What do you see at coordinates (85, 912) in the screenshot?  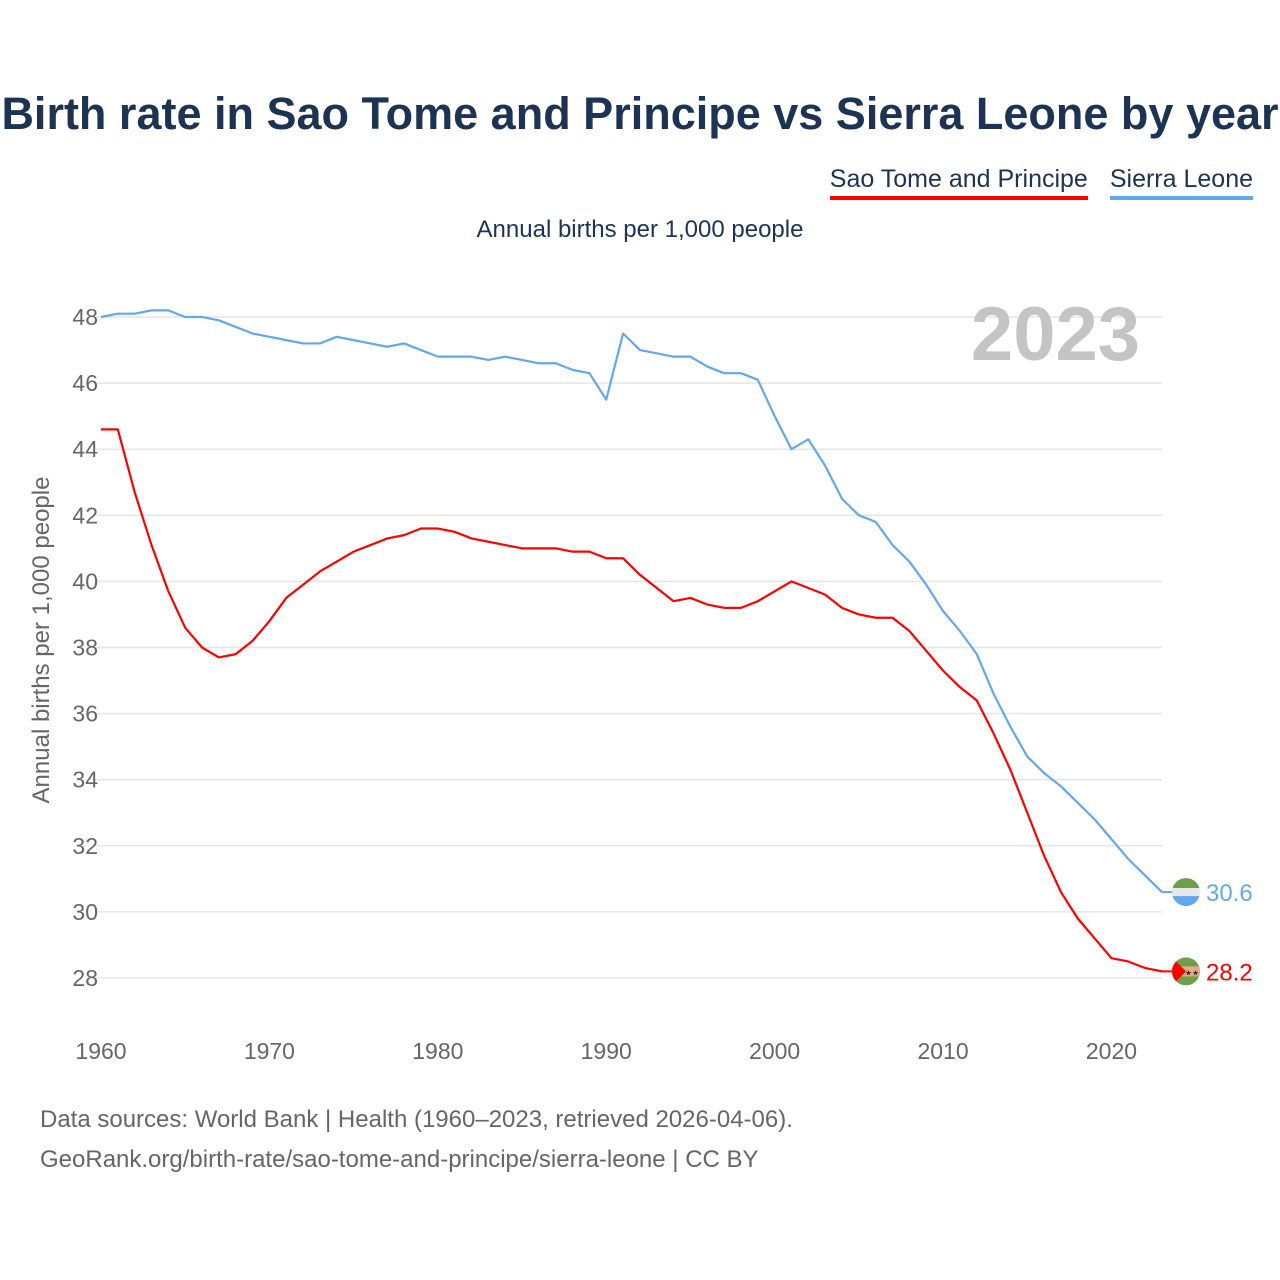 I see `y-tick-label: 30` at bounding box center [85, 912].